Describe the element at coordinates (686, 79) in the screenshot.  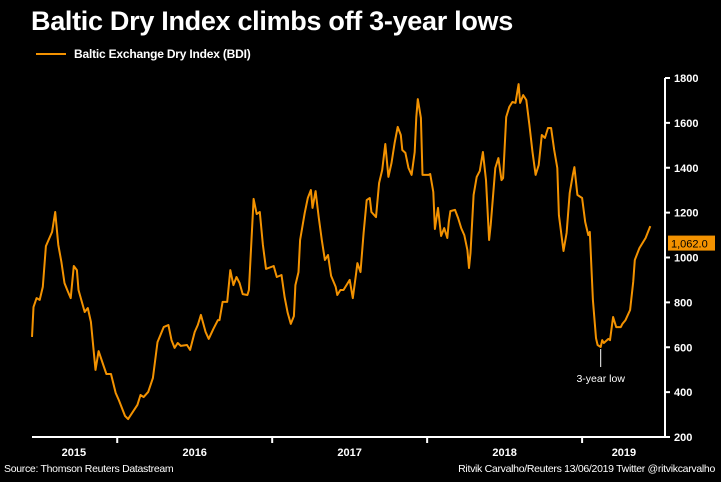
I see `y-tick-label: 1800` at that location.